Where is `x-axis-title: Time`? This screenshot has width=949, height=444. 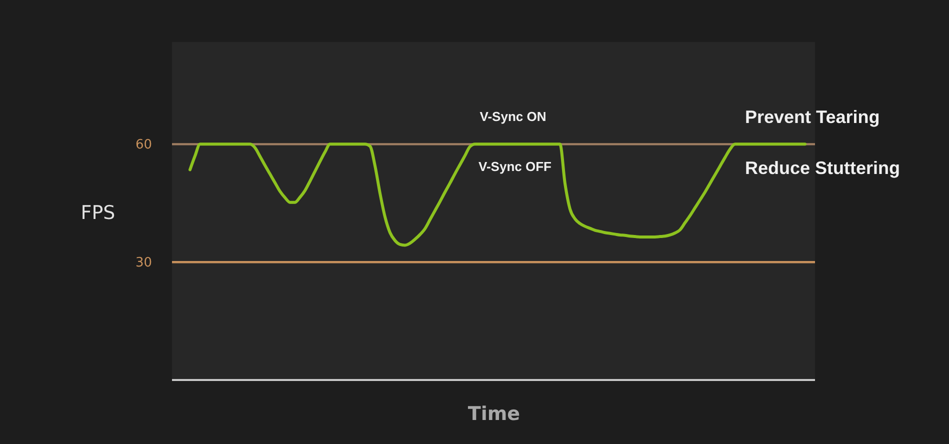 x-axis-title: Time is located at coordinates (494, 414).